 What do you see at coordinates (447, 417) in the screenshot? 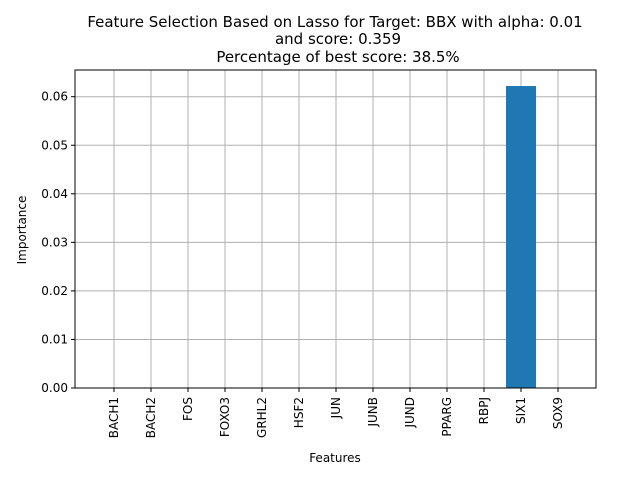
I see `x-tick-label: PPARG` at bounding box center [447, 417].